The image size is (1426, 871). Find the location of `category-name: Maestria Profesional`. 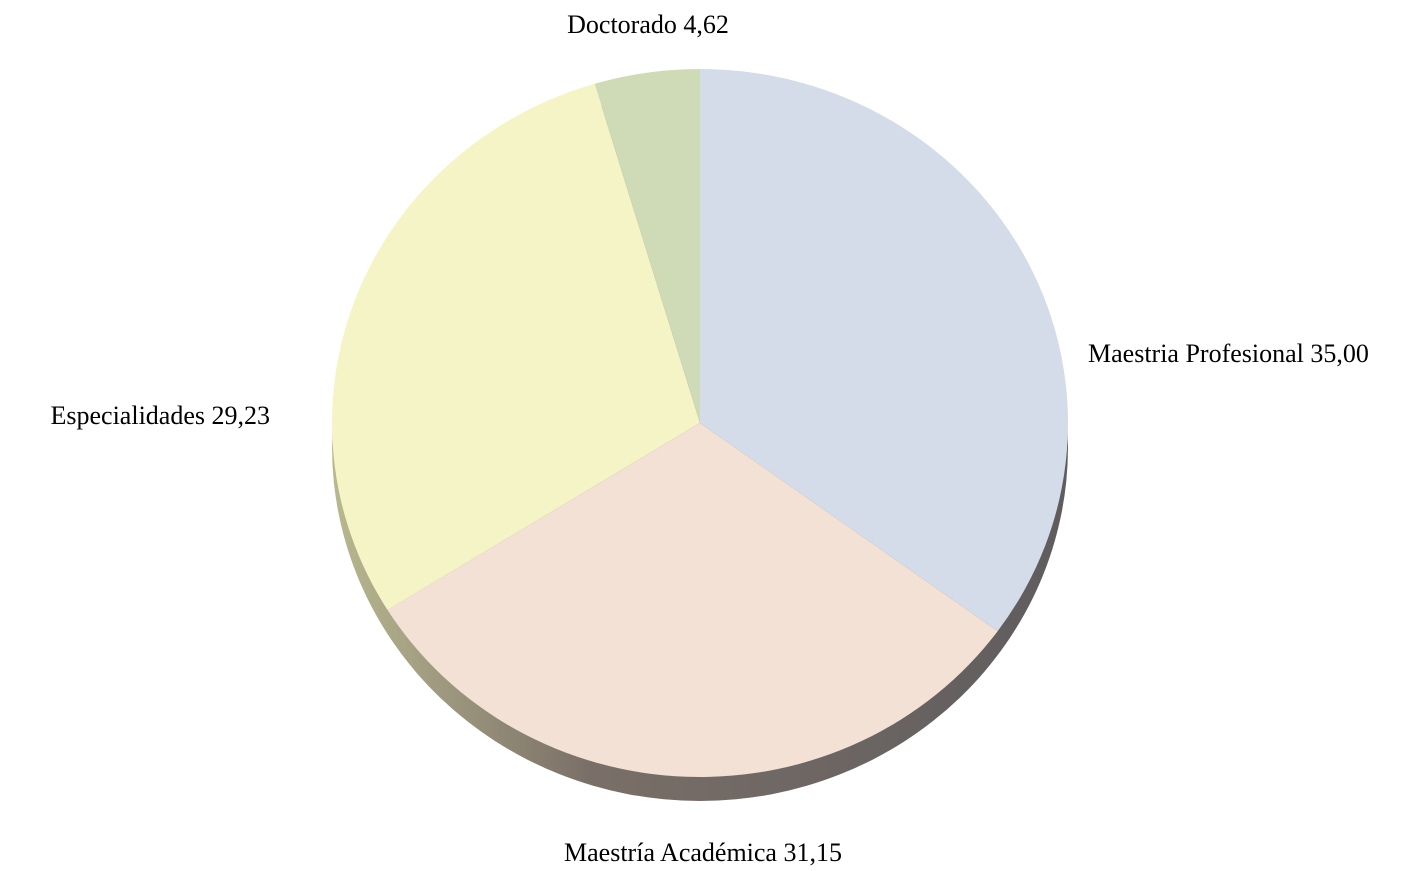

category-name: Maestria Profesional is located at coordinates (1196, 353).